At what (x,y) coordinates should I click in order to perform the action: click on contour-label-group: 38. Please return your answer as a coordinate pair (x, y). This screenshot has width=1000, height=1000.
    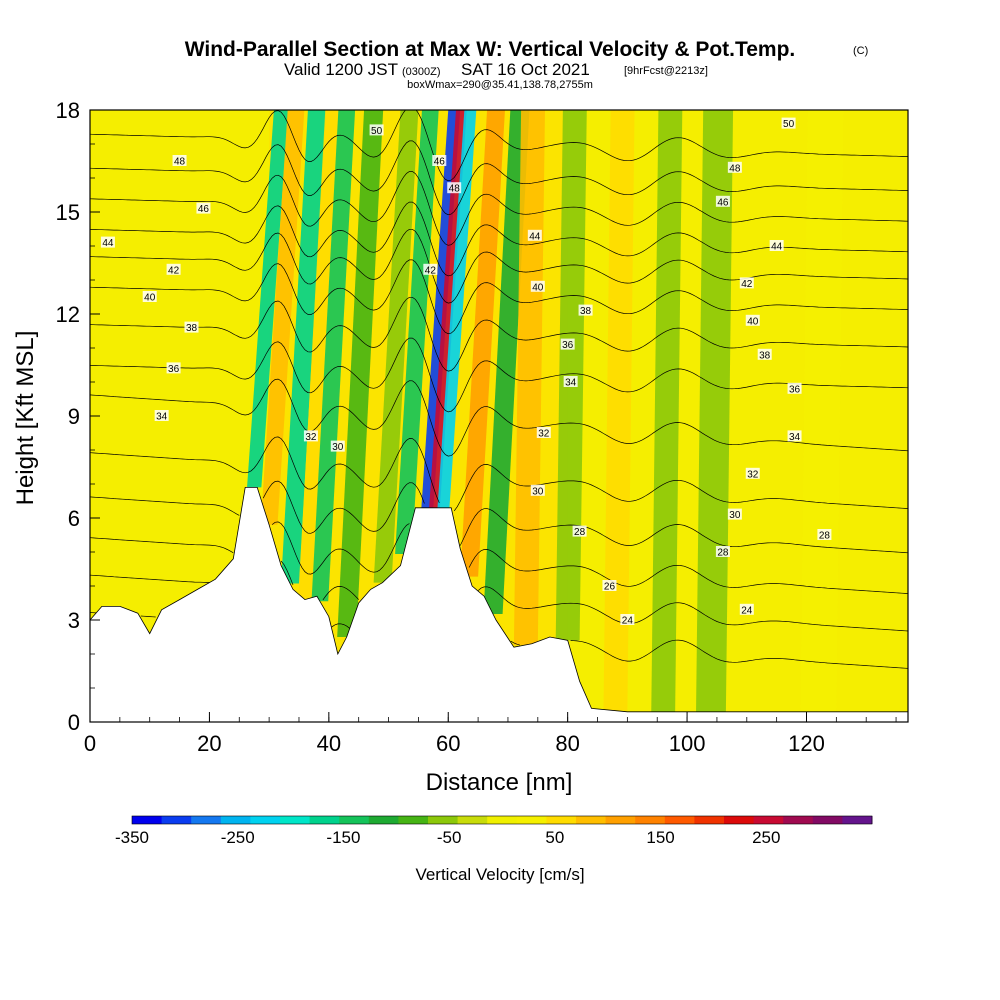
    Looking at the image, I should click on (585, 310).